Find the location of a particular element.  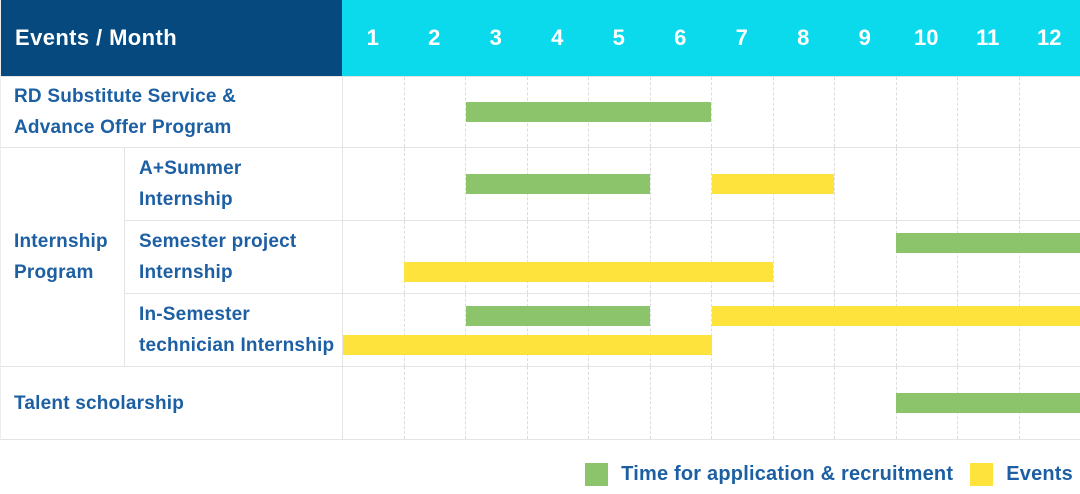

row-label-talent-scholarship: Talent scholarship is located at coordinates (171, 402).